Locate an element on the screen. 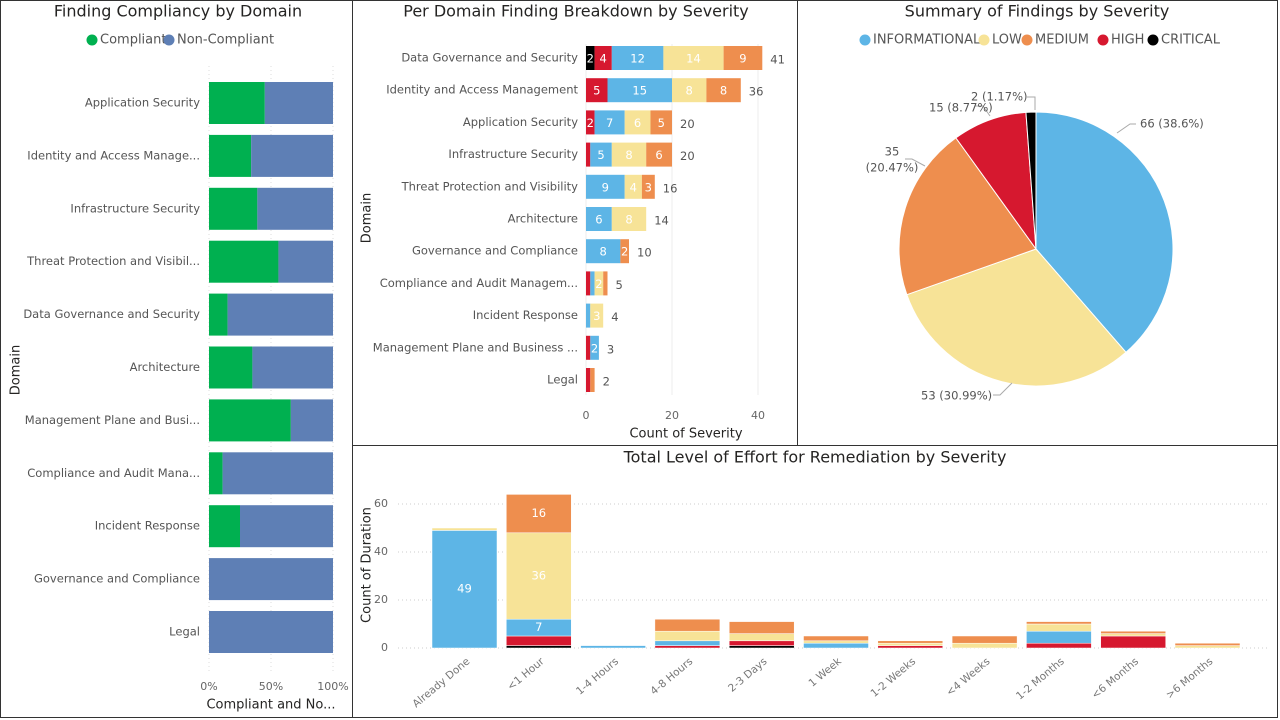 The image size is (1280, 720). segment-value-label: 6 is located at coordinates (637, 123).